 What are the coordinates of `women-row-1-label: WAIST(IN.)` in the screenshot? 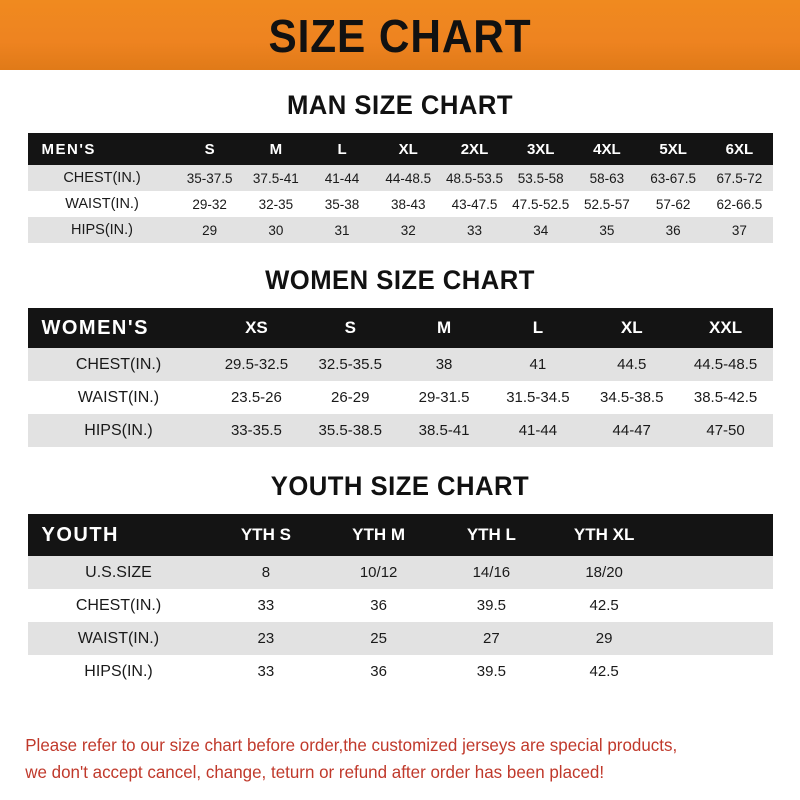 It's located at (118, 397).